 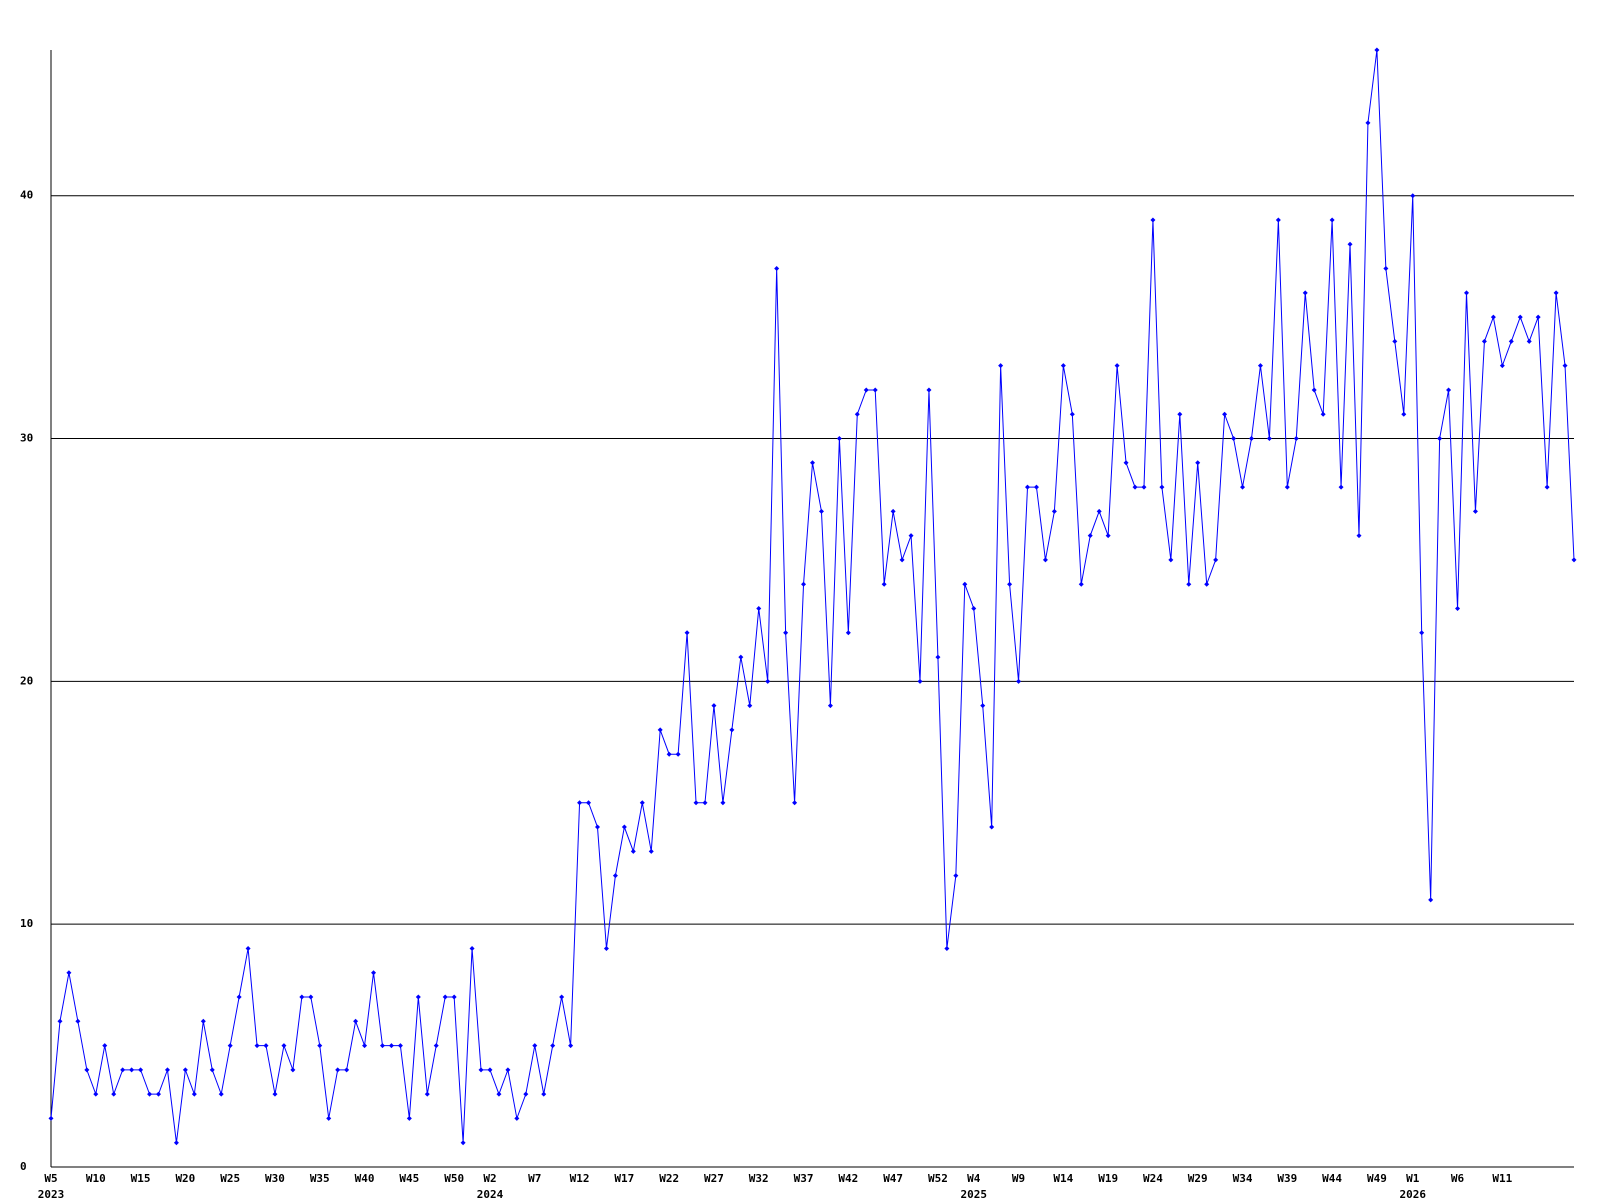 I want to click on y-tick-label: 40, so click(x=26, y=195).